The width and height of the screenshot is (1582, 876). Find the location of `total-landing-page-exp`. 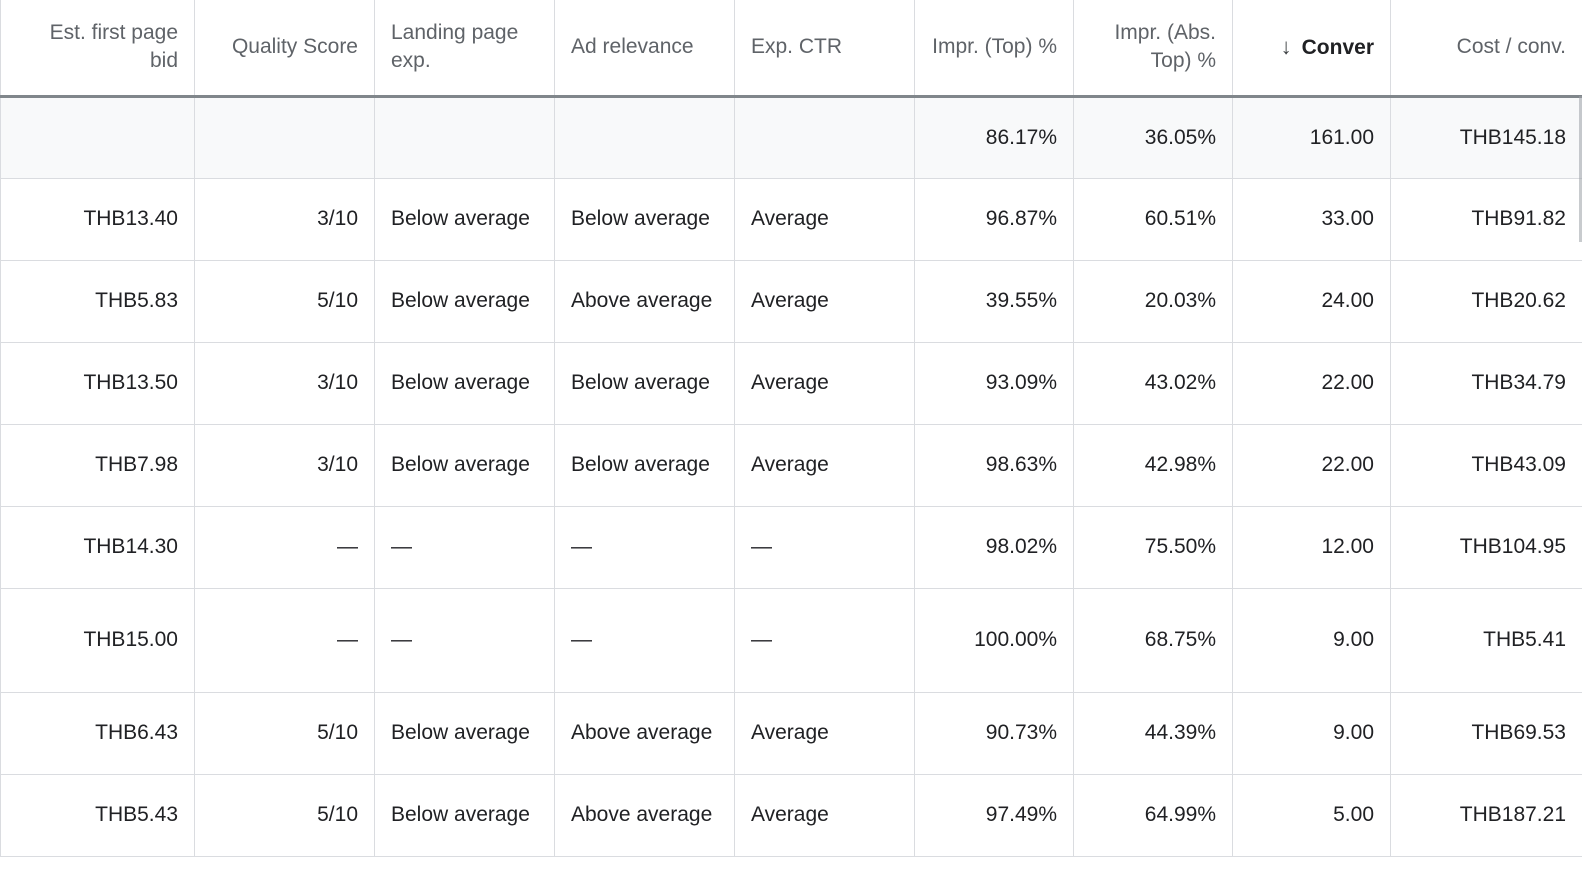

total-landing-page-exp is located at coordinates (464, 137).